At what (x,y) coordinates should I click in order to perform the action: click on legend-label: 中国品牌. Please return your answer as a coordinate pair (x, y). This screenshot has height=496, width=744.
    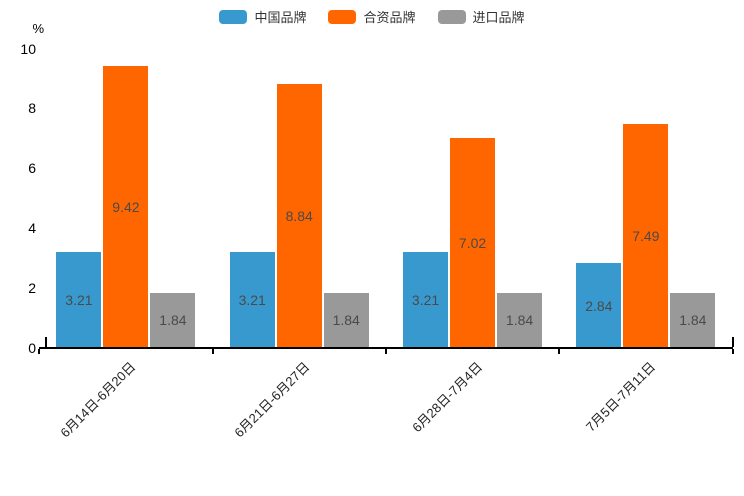
    Looking at the image, I should click on (280, 17).